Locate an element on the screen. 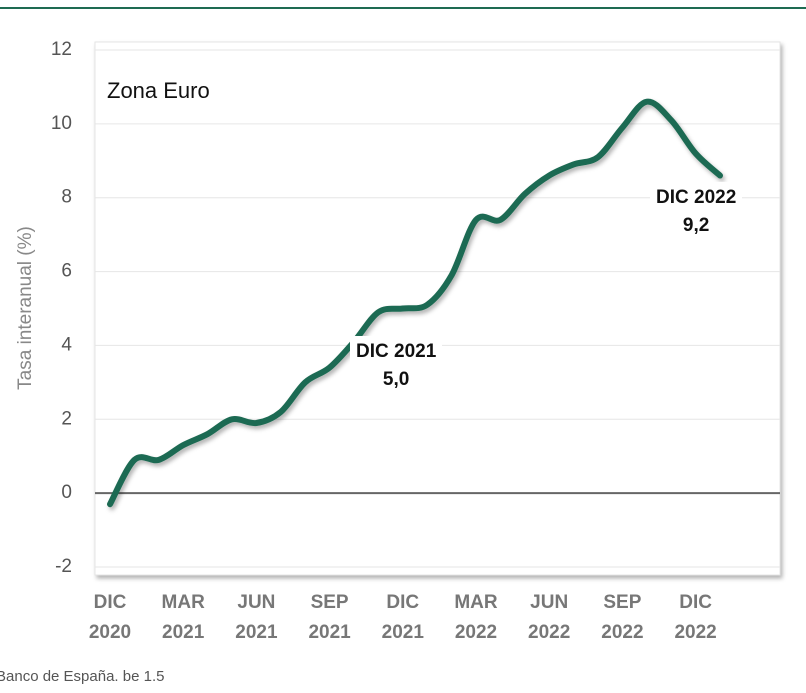  y-tick-label: 10 is located at coordinates (61, 123).